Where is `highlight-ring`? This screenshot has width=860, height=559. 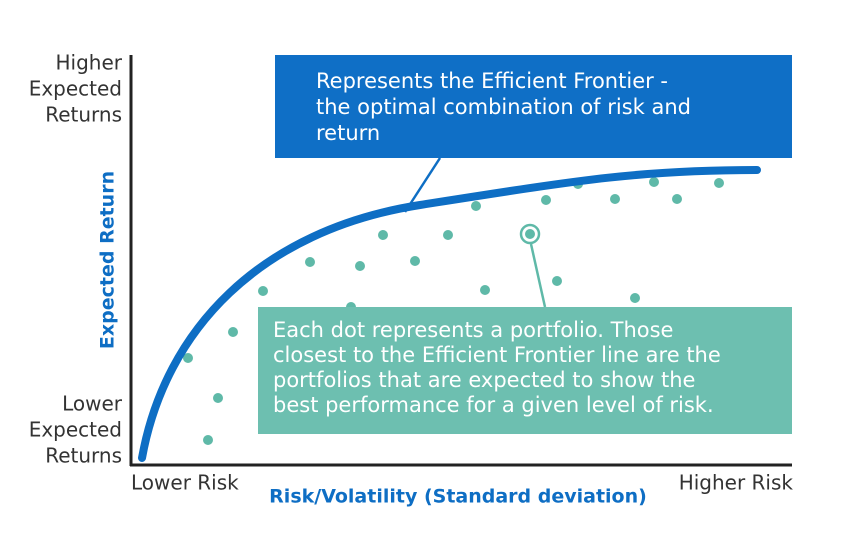 highlight-ring is located at coordinates (530, 234).